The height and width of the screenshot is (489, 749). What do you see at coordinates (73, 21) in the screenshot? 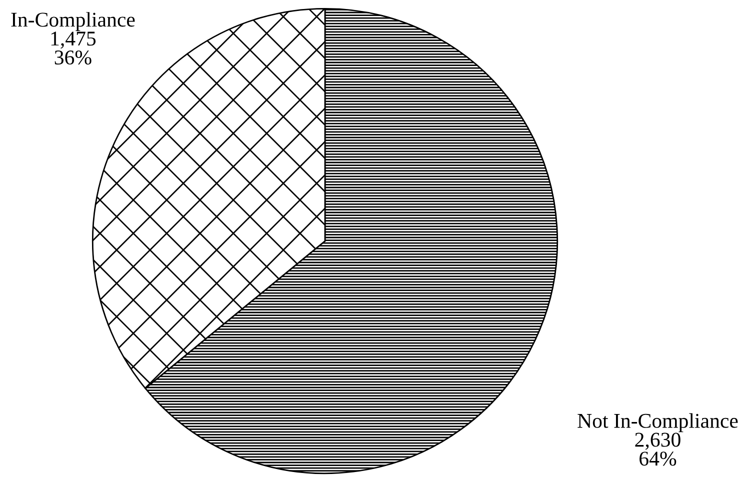
I see `slice-label: In-Compliance` at bounding box center [73, 21].